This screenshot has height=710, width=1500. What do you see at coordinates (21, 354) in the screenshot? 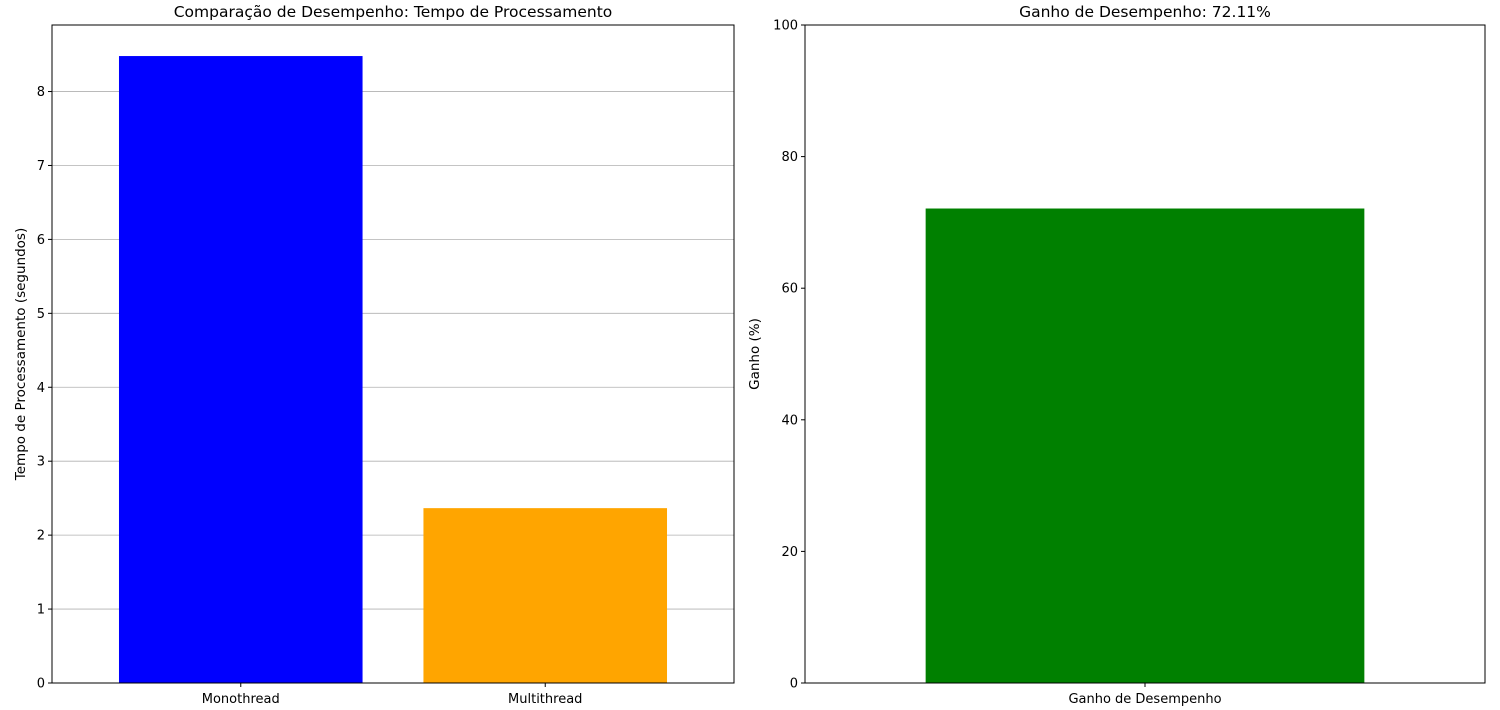
I see `y-axis-label: Tempo de Processamento (segundos)` at bounding box center [21, 354].